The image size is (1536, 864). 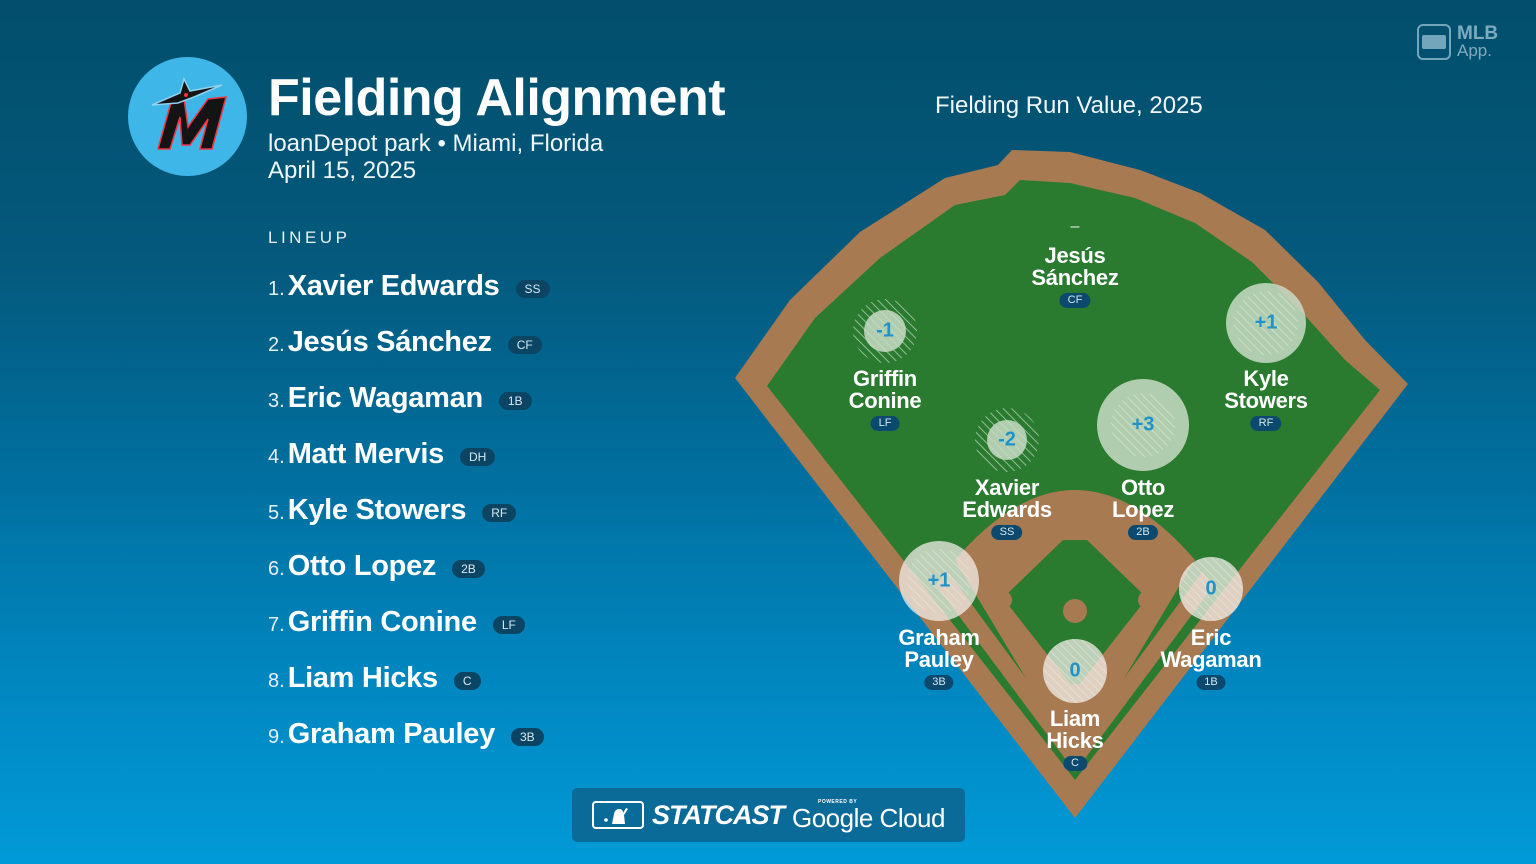 I want to click on player-first-name: Jesús, so click(x=1075, y=255).